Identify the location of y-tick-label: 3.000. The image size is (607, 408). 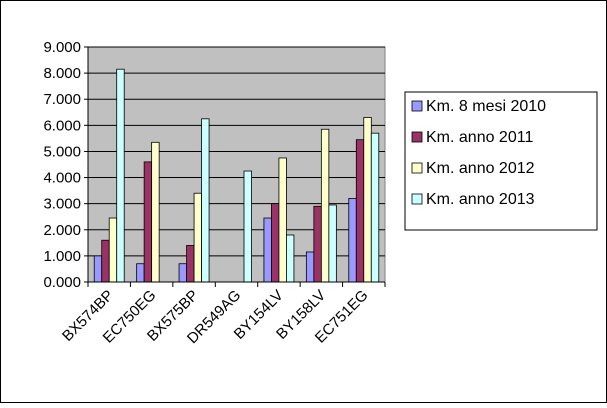
(62, 204).